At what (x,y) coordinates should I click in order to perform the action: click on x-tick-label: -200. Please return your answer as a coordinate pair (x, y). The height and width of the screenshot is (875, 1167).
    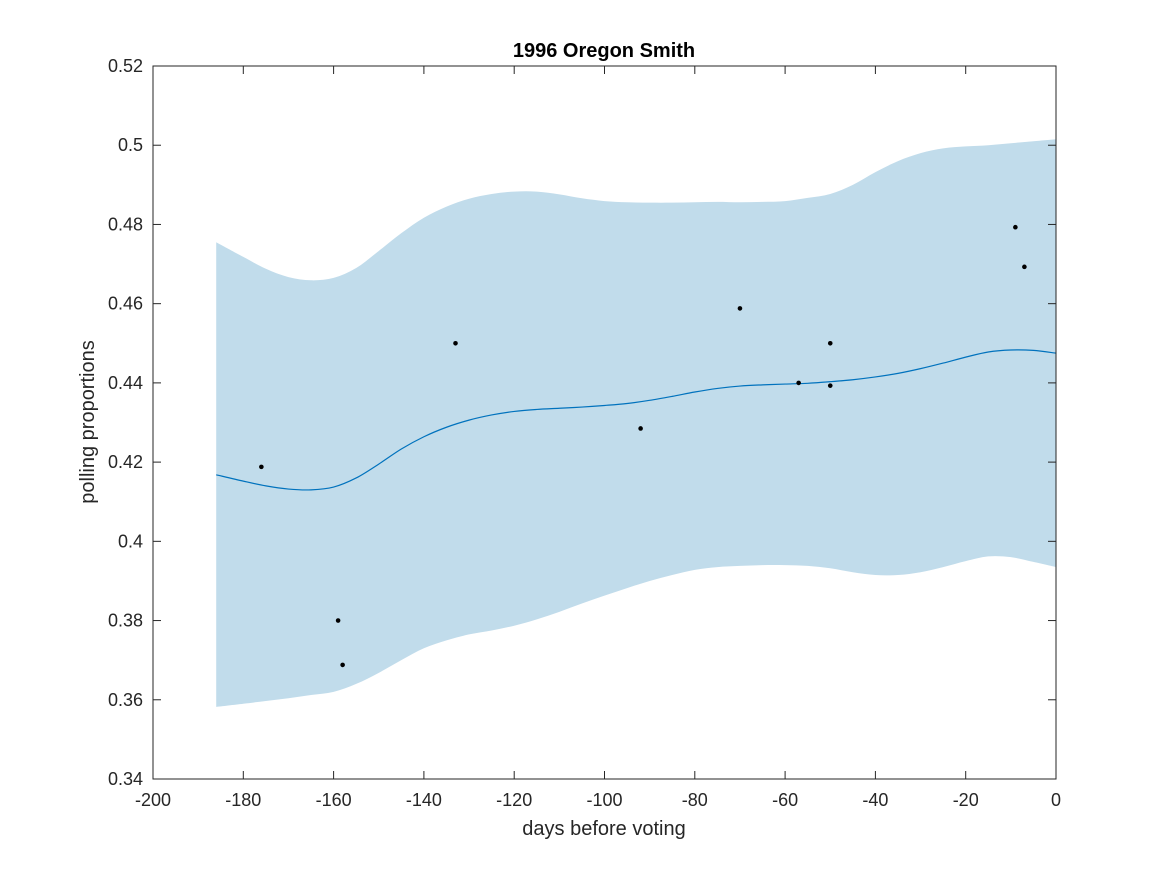
    Looking at the image, I should click on (153, 800).